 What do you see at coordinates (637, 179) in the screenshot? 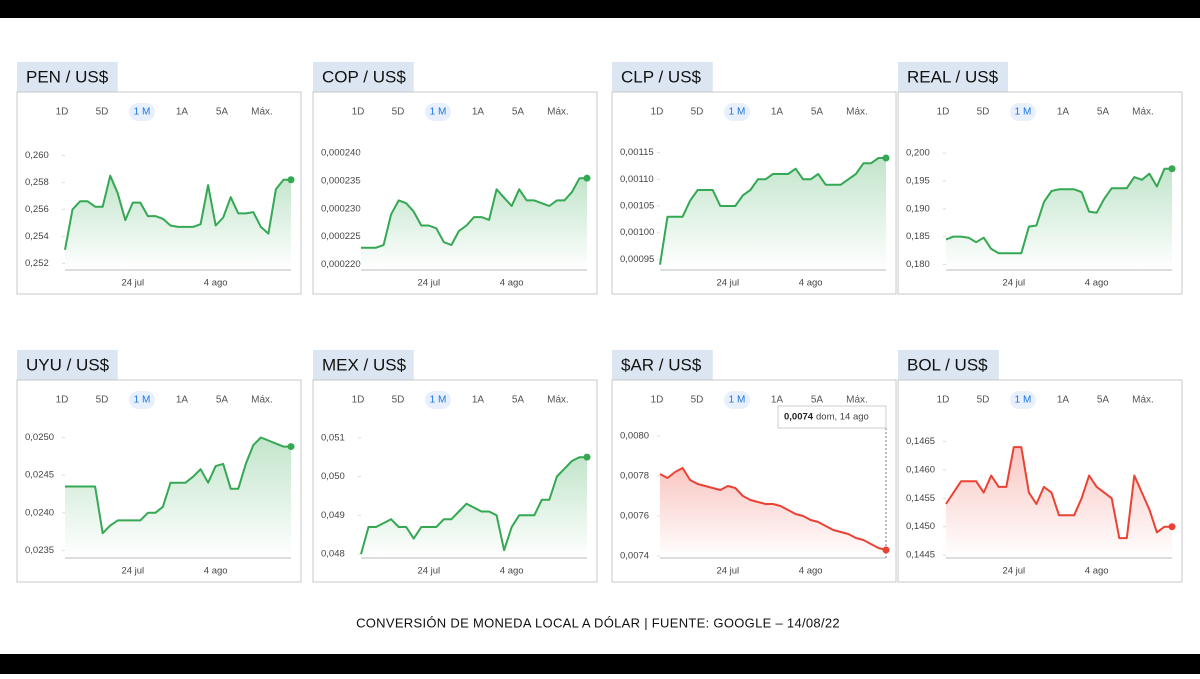
I see `y-tick-label: 0,00110` at bounding box center [637, 179].